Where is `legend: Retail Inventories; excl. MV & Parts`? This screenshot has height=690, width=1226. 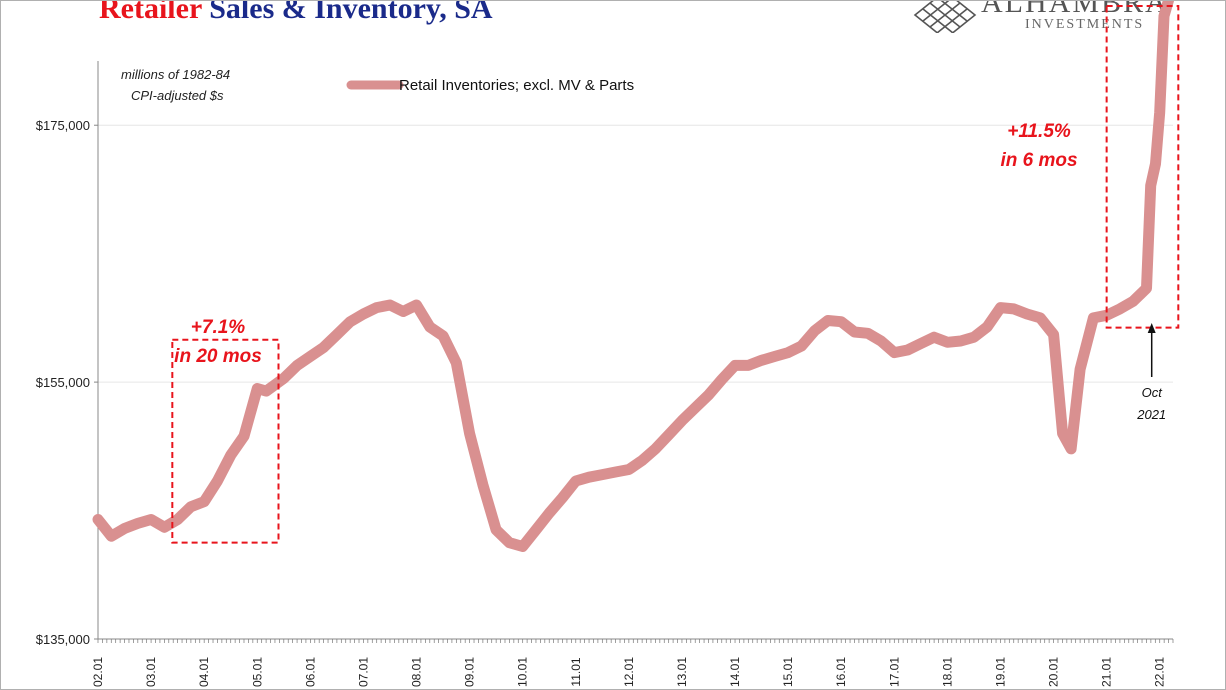
legend: Retail Inventories; excl. MV & Parts is located at coordinates (490, 85).